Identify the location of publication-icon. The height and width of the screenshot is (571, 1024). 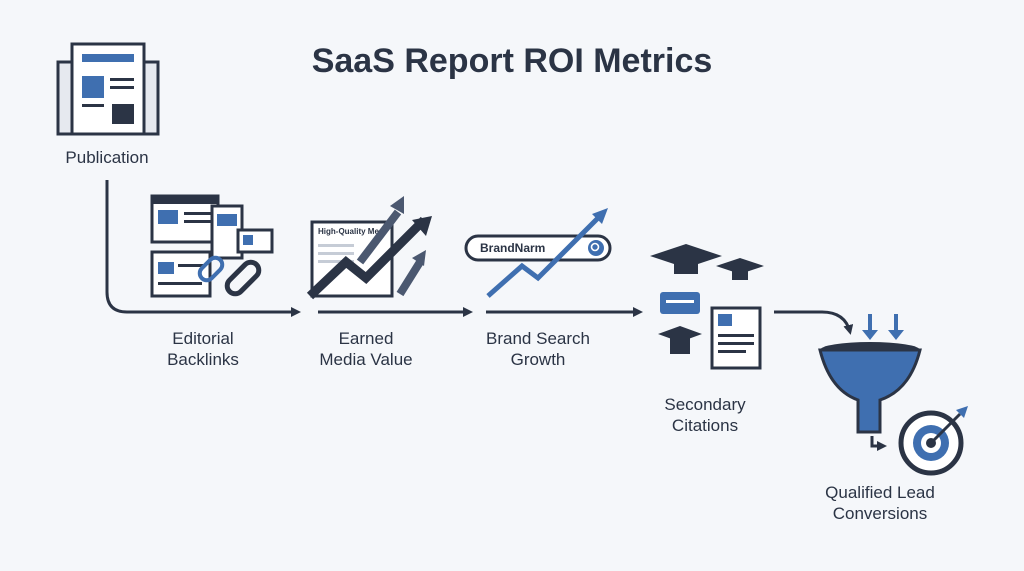
(108, 89).